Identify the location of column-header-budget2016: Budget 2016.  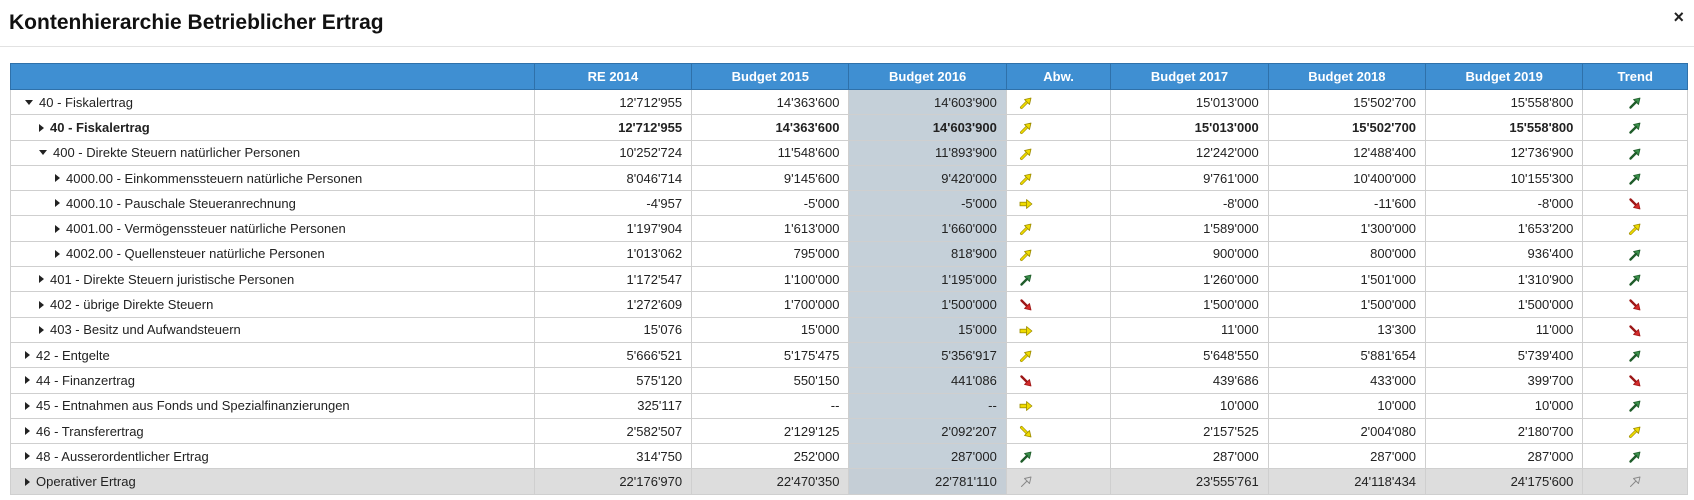
(927, 76).